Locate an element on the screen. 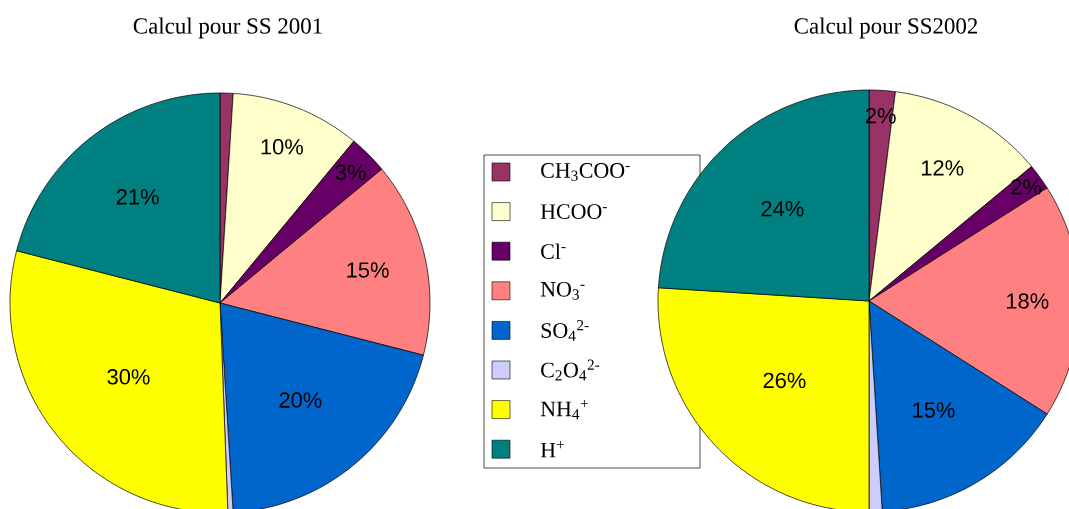 Image resolution: width=1069 pixels, height=509 pixels. data-label: 2% is located at coordinates (1026, 187).